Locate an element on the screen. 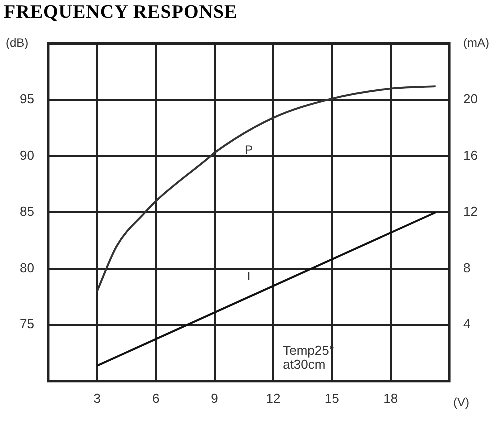 The image size is (500, 421). y2-tick-label: 8 is located at coordinates (467, 268).